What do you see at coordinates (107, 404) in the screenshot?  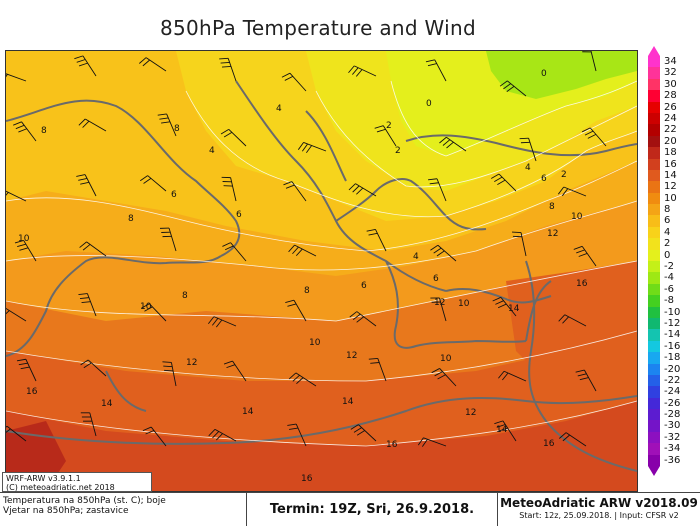 I see `iso-label-14: 14` at bounding box center [107, 404].